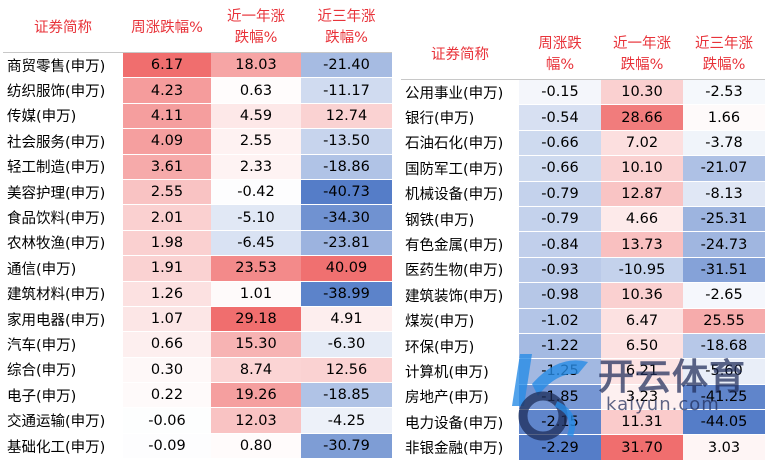  Describe the element at coordinates (63, 167) in the screenshot. I see `sector-name-cell: 轻工制造(申万)` at that location.